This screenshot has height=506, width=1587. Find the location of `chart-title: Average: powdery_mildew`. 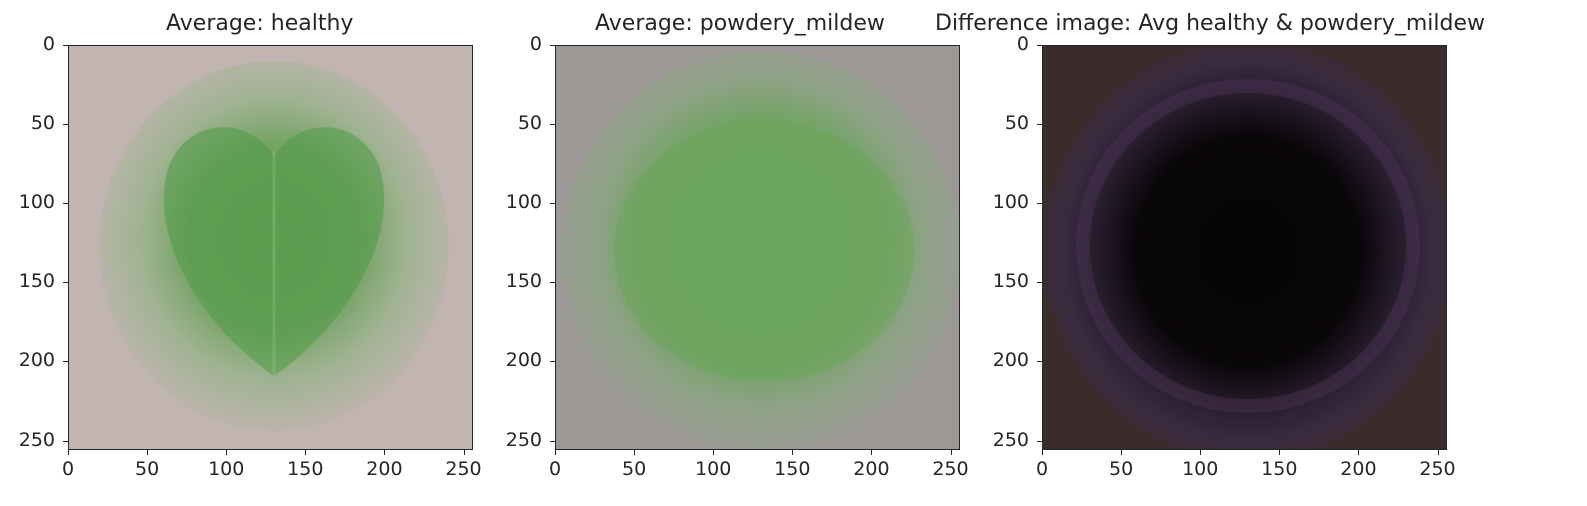

chart-title: Average: powdery_mildew is located at coordinates (740, 23).